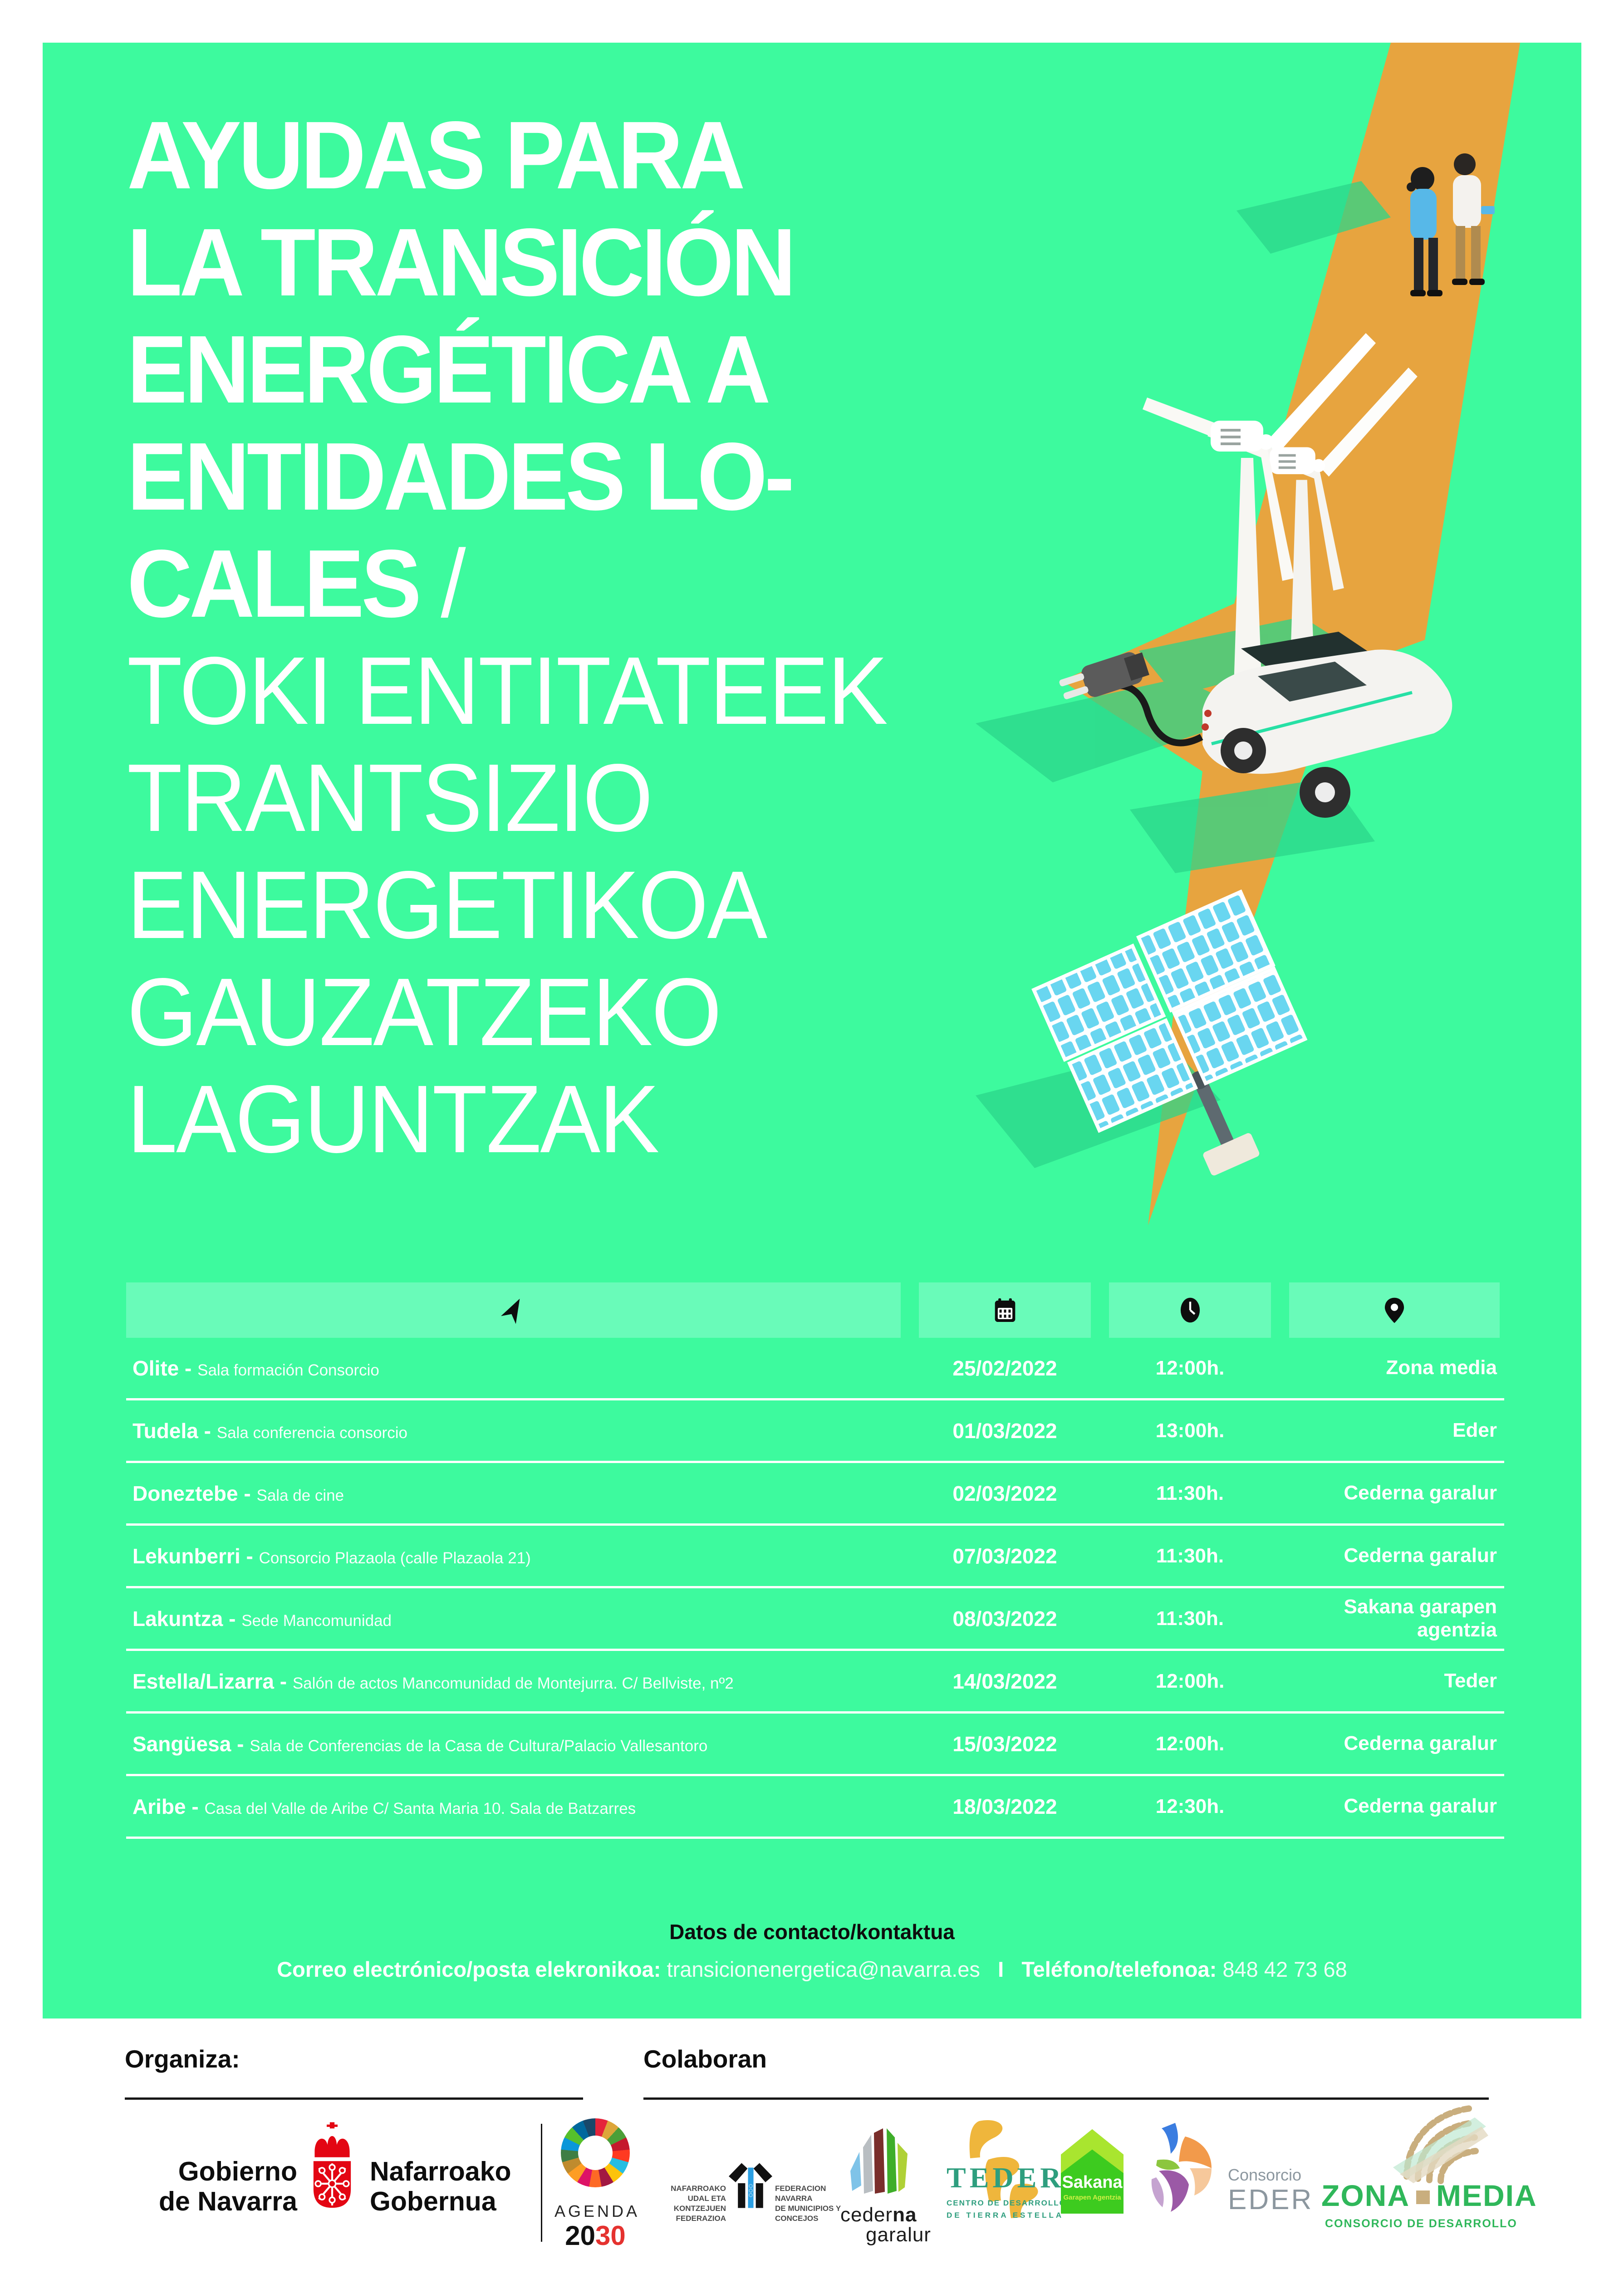 The image size is (1624, 2269). What do you see at coordinates (1092, 2182) in the screenshot?
I see `sakana-label: Sakana` at bounding box center [1092, 2182].